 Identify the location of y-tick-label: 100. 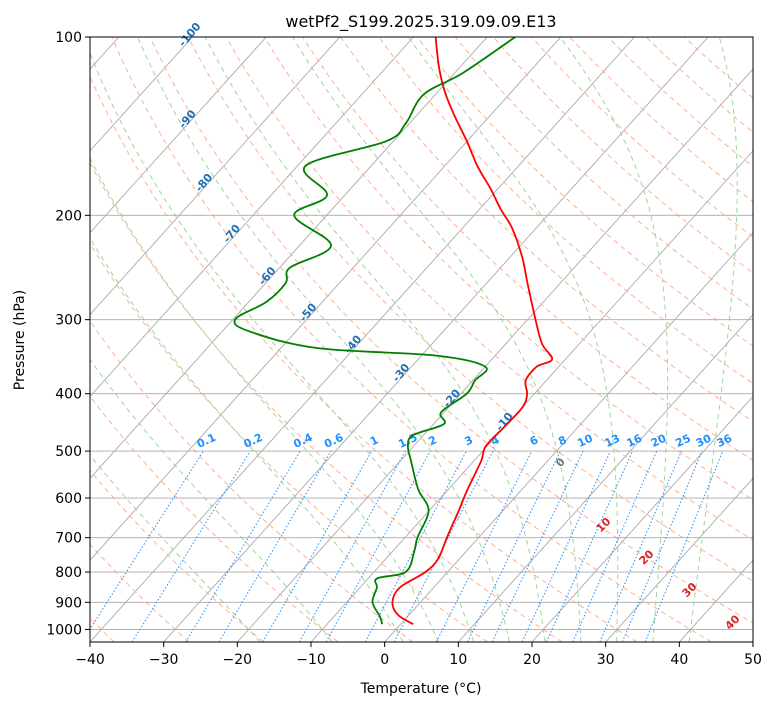
(68, 38).